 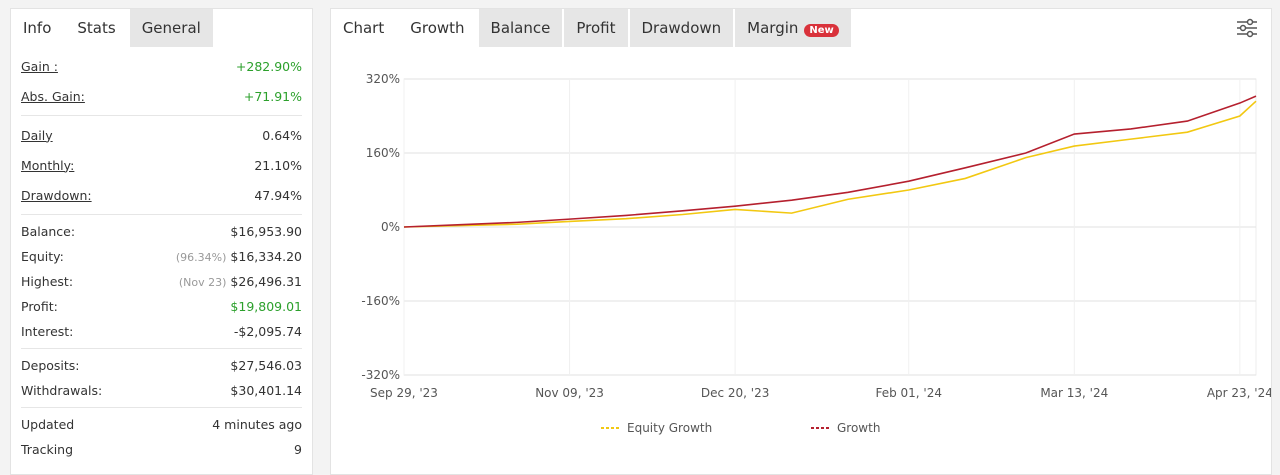 What do you see at coordinates (161, 66) in the screenshot?
I see `stats-row: Gain : +282.90%` at bounding box center [161, 66].